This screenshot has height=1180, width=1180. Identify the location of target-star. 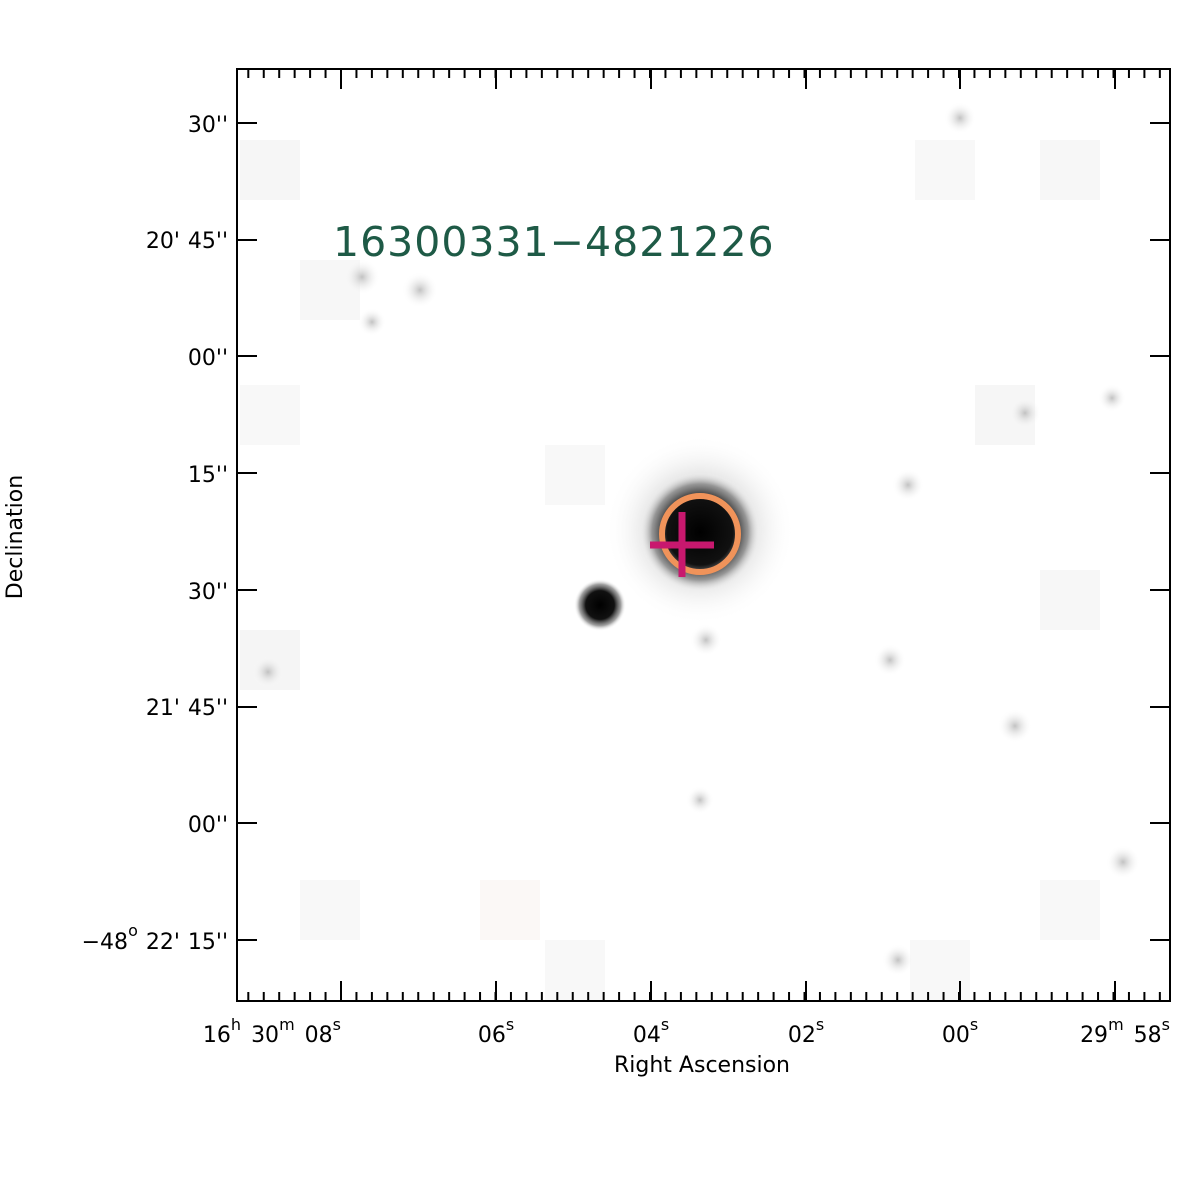
(700, 532).